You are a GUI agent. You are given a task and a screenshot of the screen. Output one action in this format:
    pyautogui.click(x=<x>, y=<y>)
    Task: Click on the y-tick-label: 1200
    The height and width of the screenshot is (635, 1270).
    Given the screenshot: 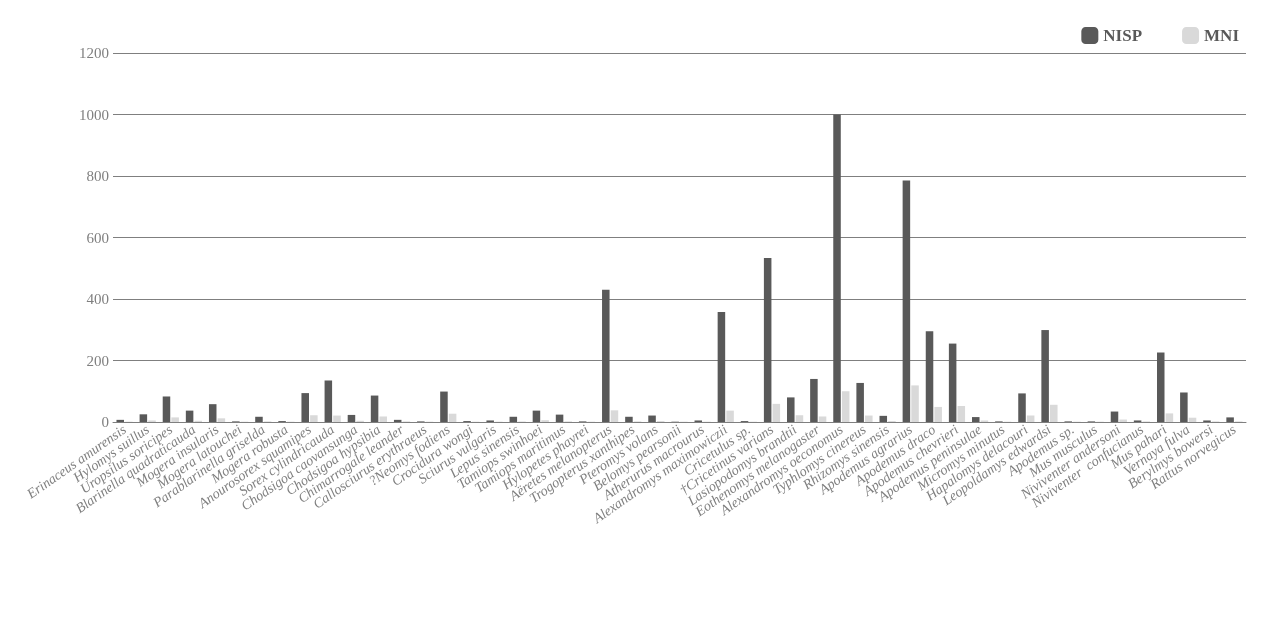 What is the action you would take?
    pyautogui.click(x=94, y=53)
    